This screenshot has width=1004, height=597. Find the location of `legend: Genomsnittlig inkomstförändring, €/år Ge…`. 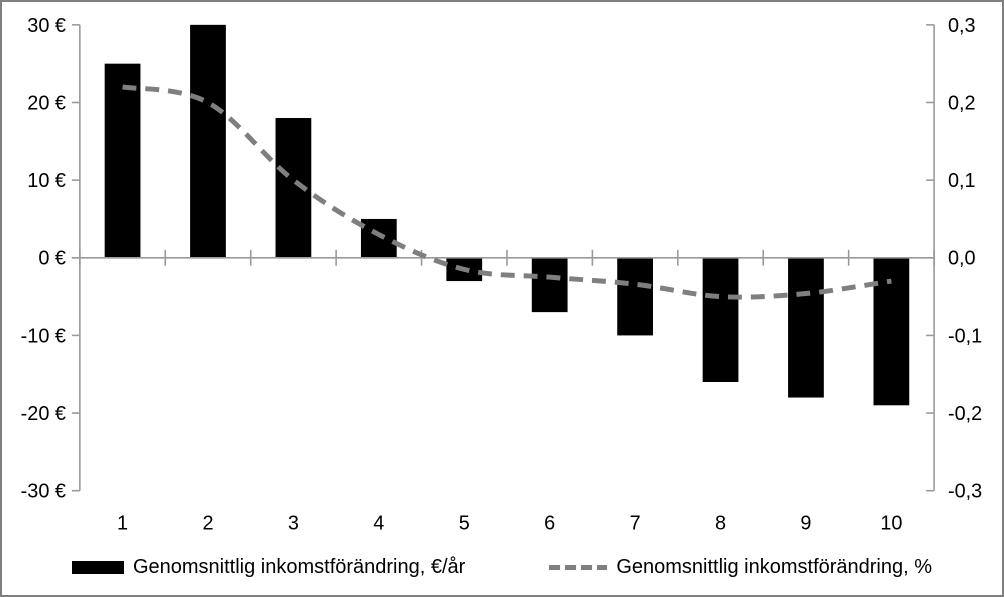

legend: Genomsnittlig inkomstförändring, €/år Ge… is located at coordinates (502, 567).